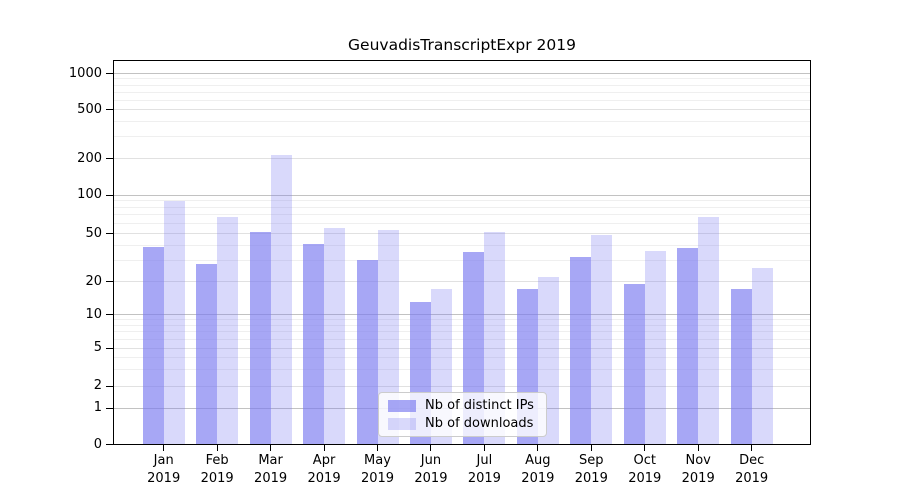  What do you see at coordinates (431, 447) in the screenshot?
I see `x-tick-mark-jun` at bounding box center [431, 447].